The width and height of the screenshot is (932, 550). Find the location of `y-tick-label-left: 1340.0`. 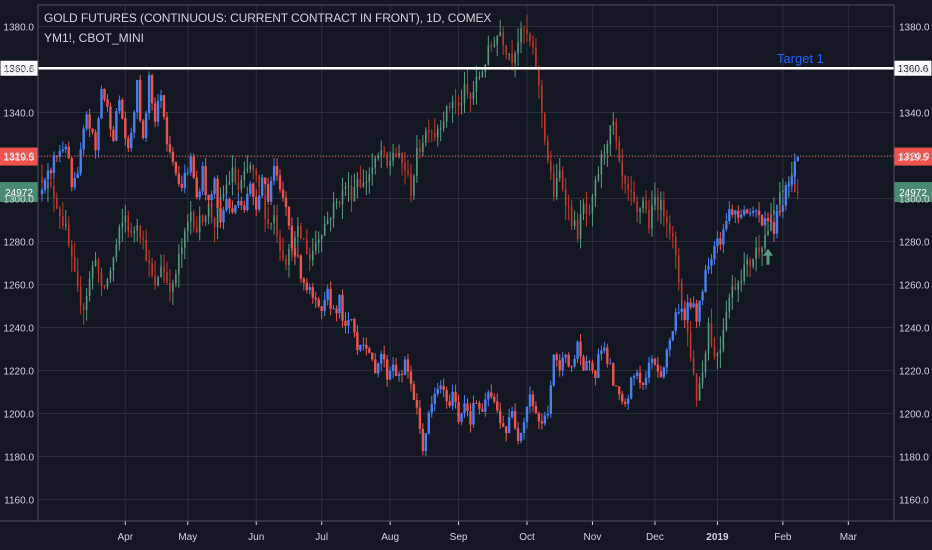

y-tick-label-left: 1340.0 is located at coordinates (18, 114).